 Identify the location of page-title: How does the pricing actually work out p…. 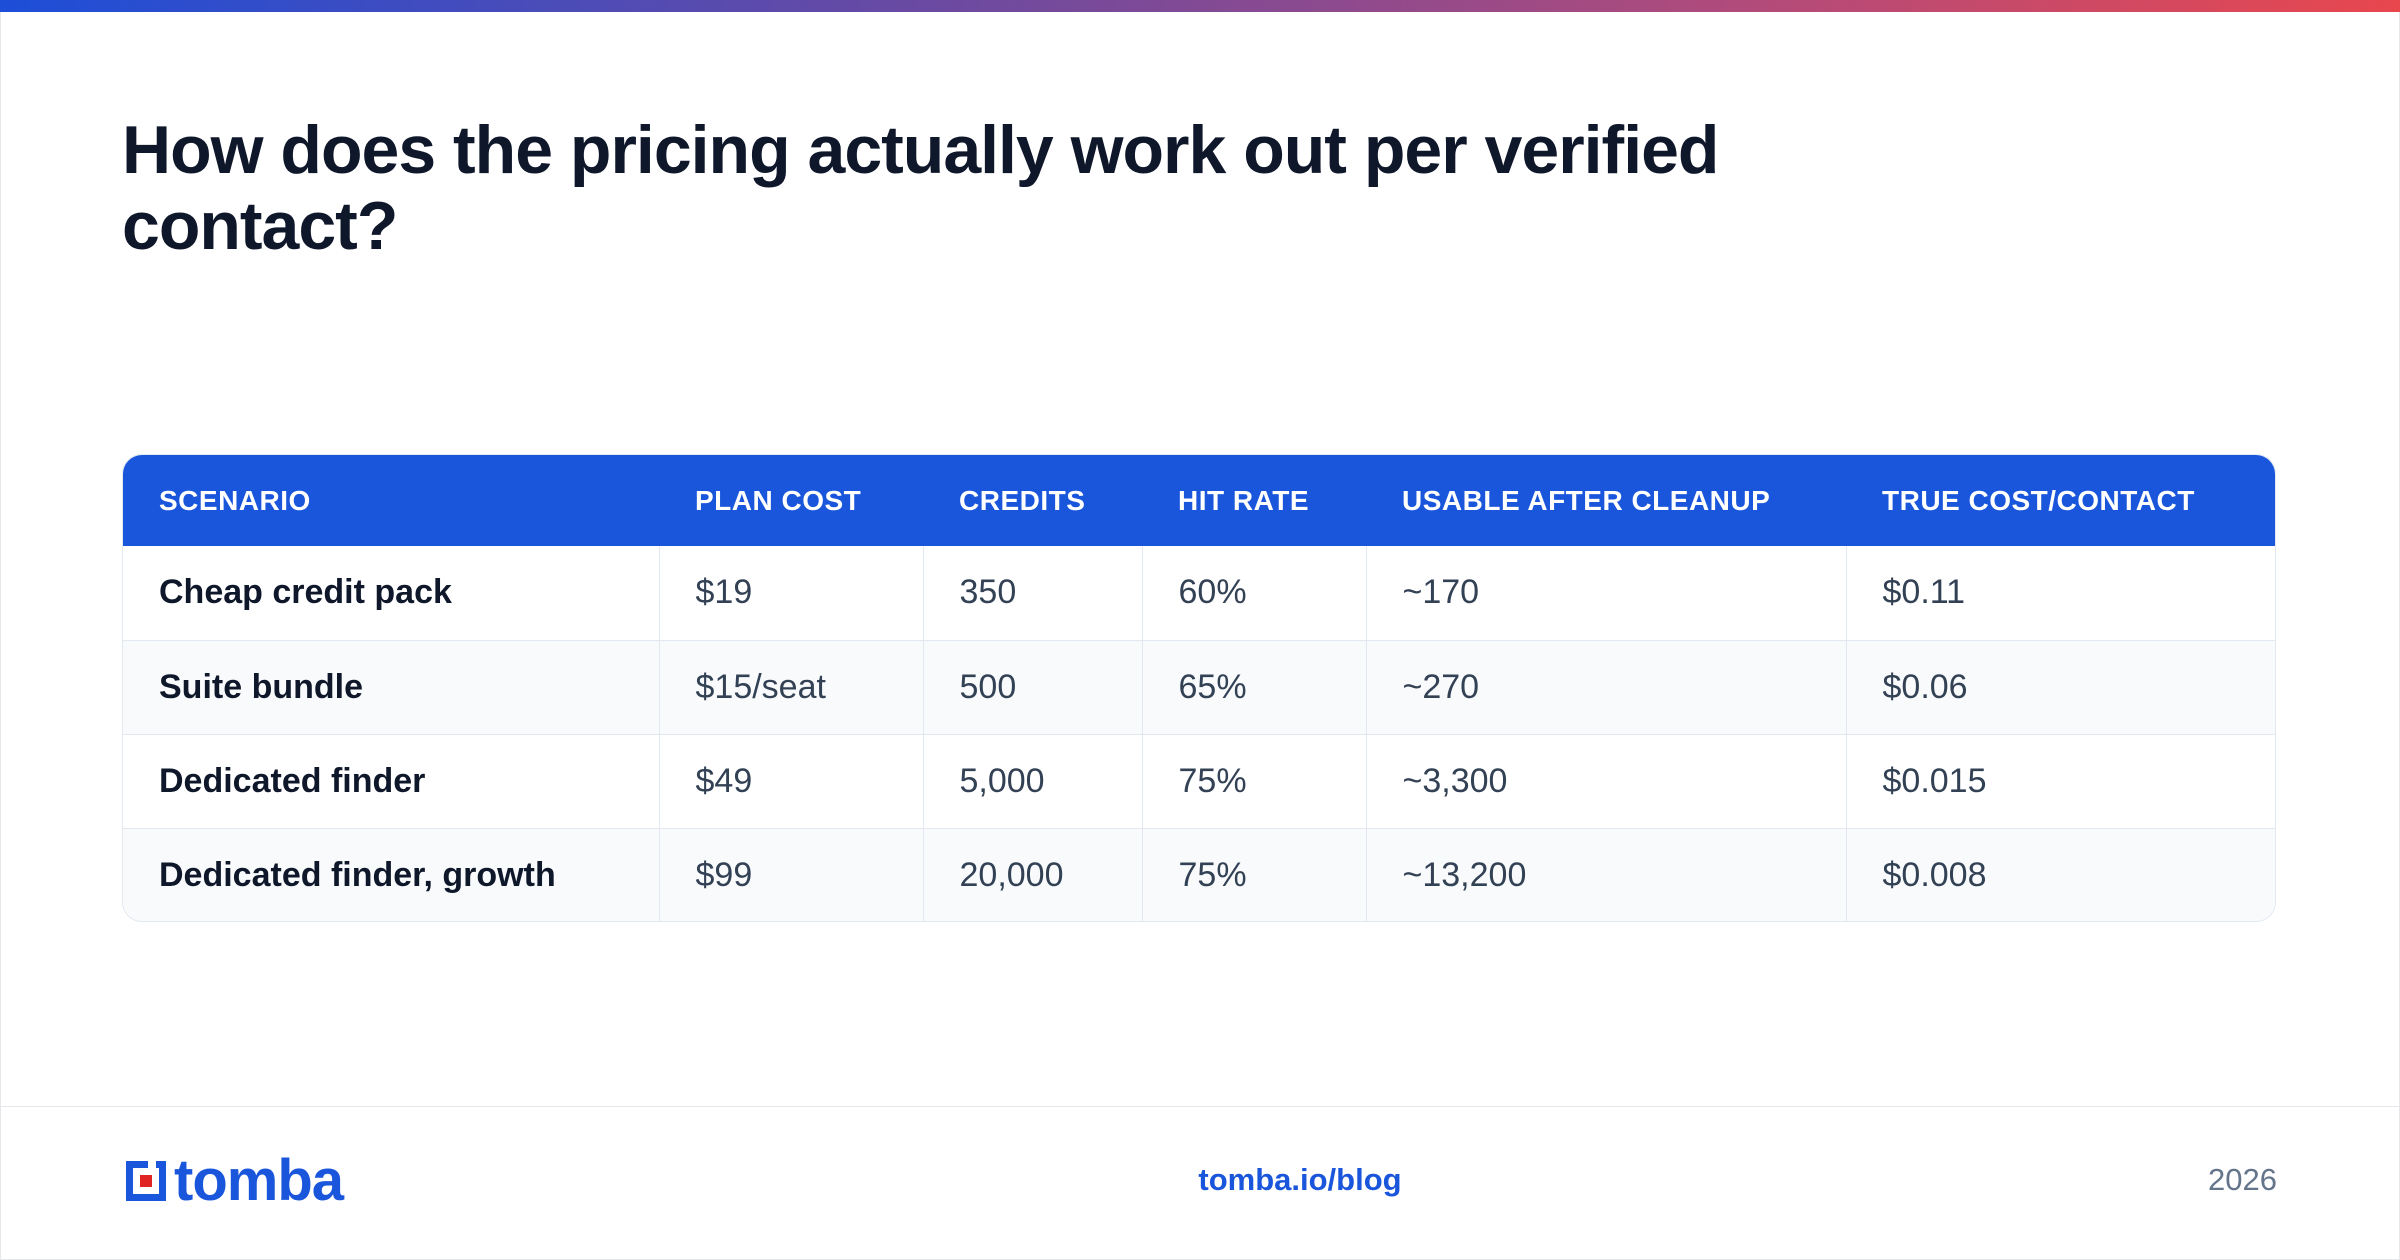
(920, 188).